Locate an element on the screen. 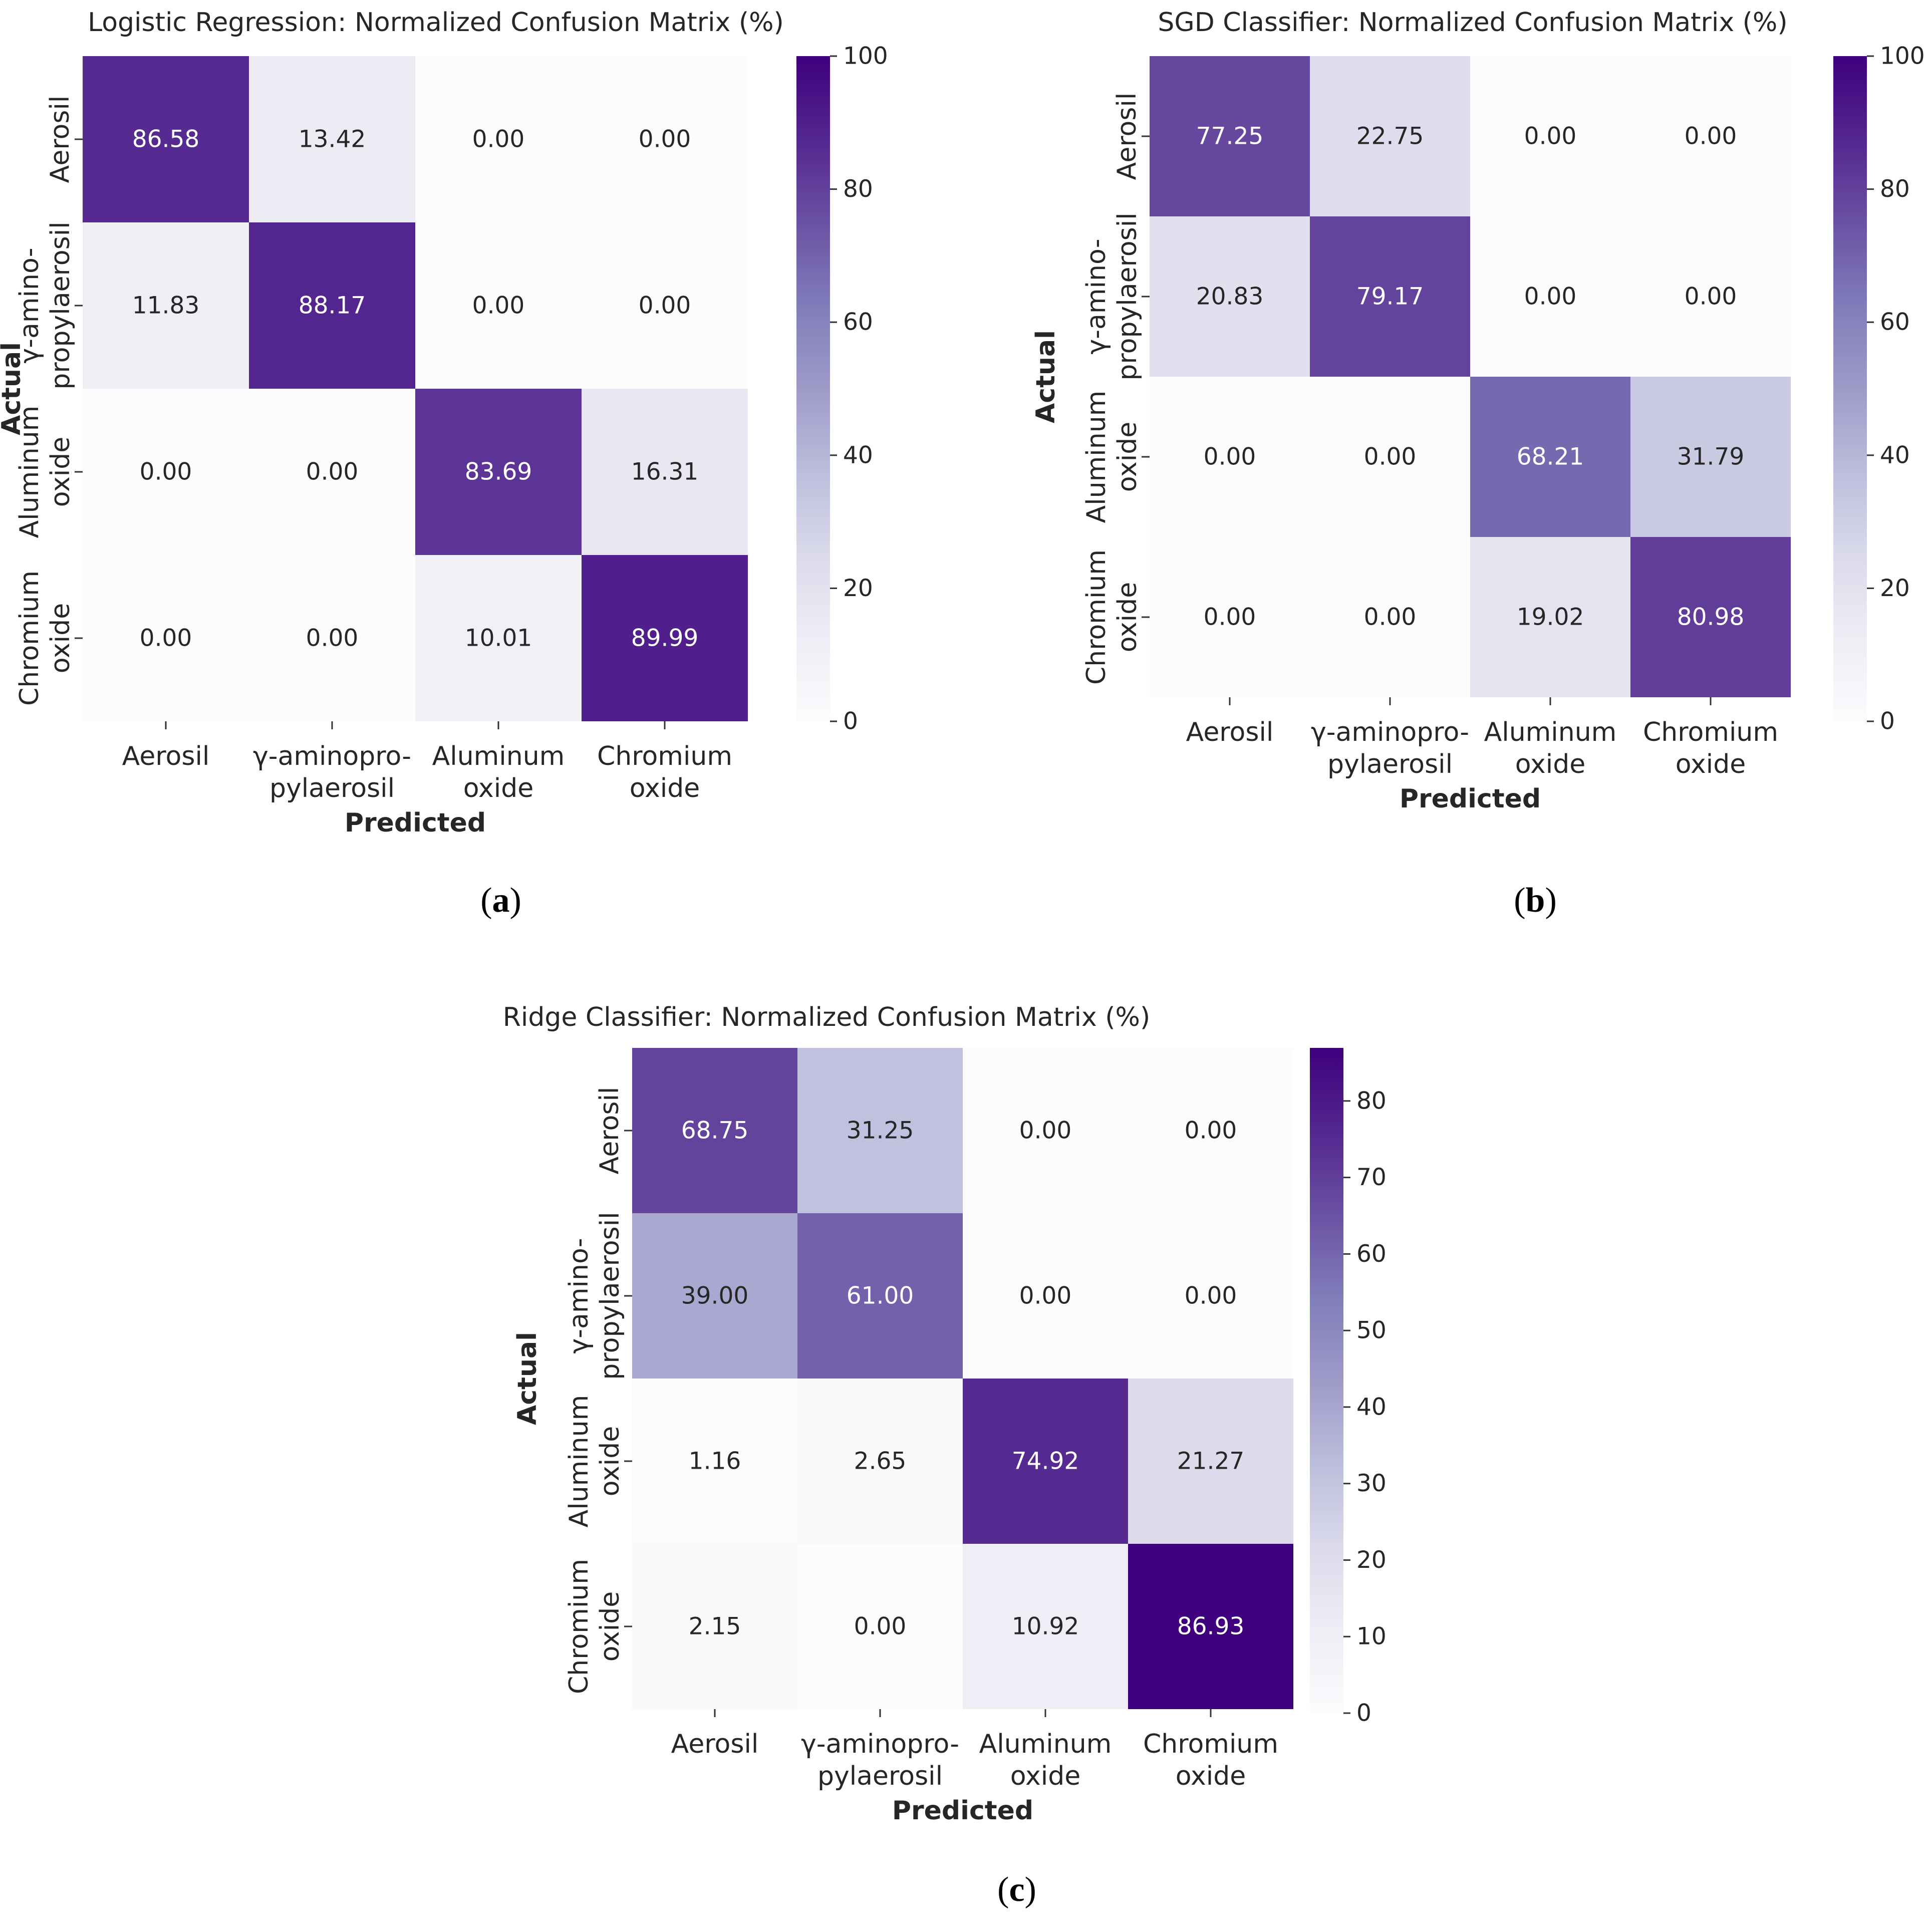  x-tick-label-line: Aluminum is located at coordinates (1550, 732).